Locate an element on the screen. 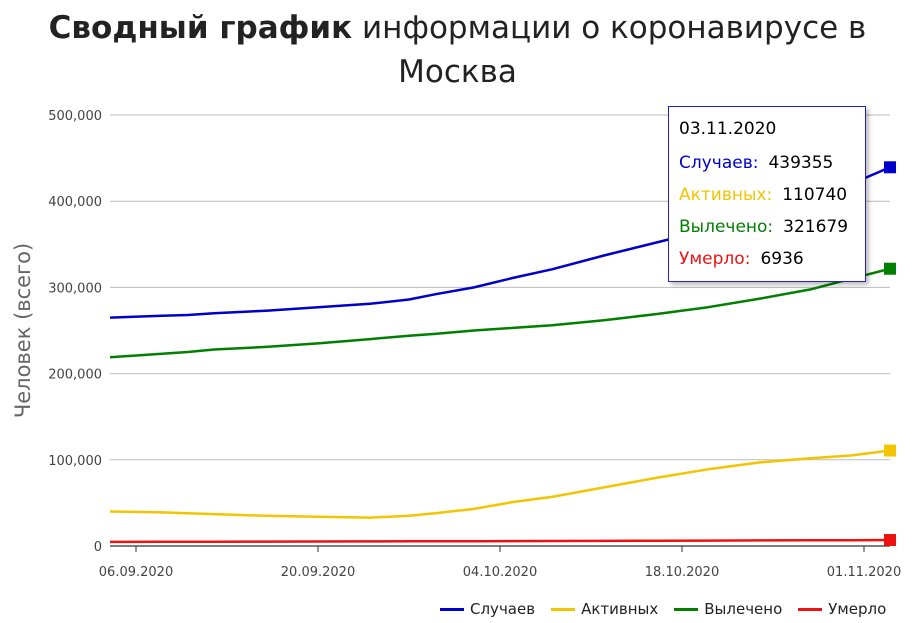  tooltip-date: 03.11.2020 is located at coordinates (728, 129).